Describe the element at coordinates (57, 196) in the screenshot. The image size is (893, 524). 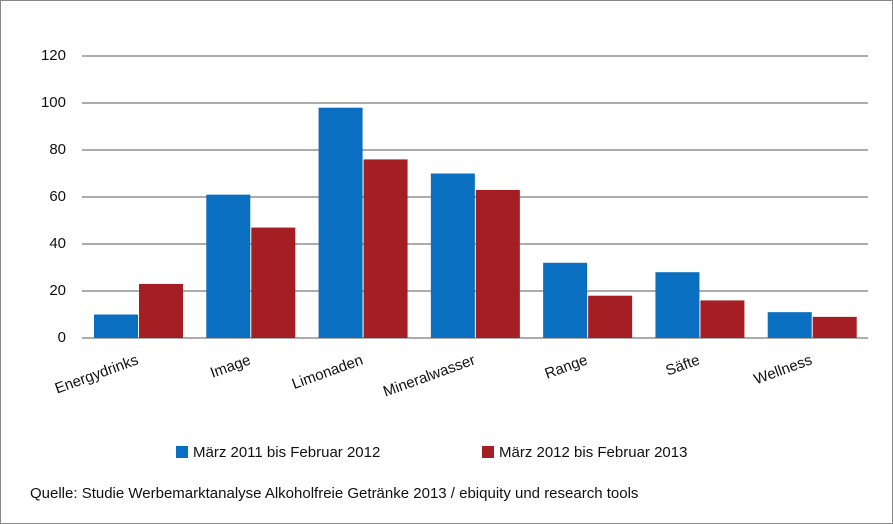
I see `y-tick-label: 60` at that location.